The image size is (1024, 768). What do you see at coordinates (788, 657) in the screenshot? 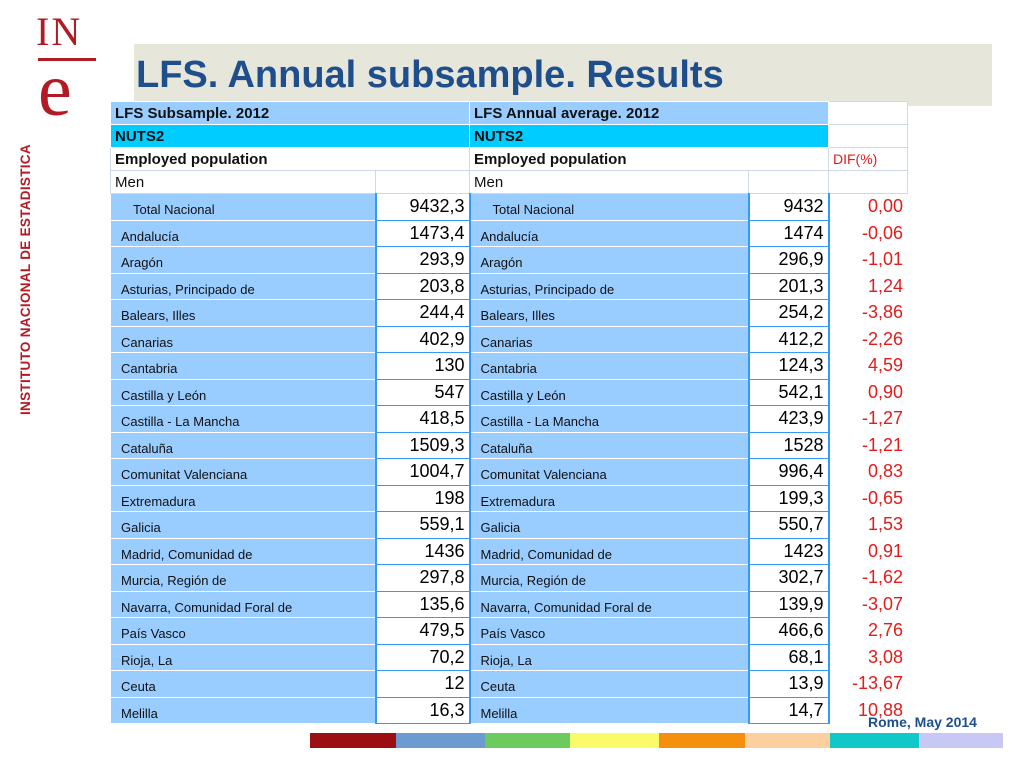
I see `annual-average-value: 68,1` at bounding box center [788, 657].